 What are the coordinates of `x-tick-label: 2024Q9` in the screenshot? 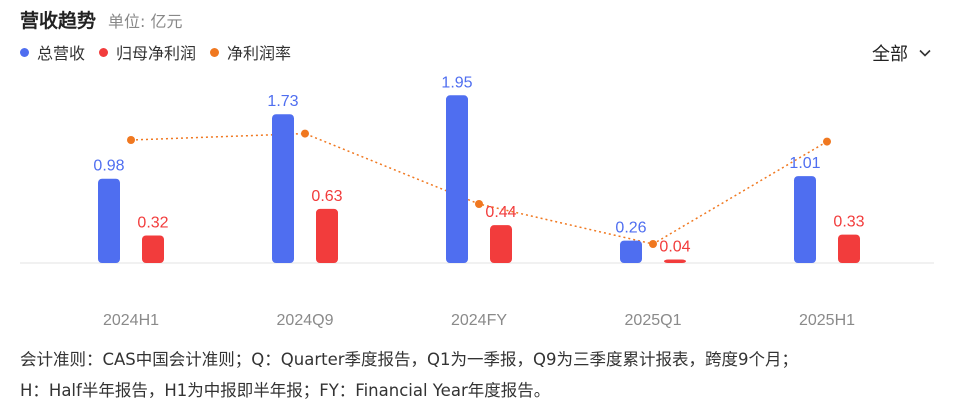 It's located at (305, 320).